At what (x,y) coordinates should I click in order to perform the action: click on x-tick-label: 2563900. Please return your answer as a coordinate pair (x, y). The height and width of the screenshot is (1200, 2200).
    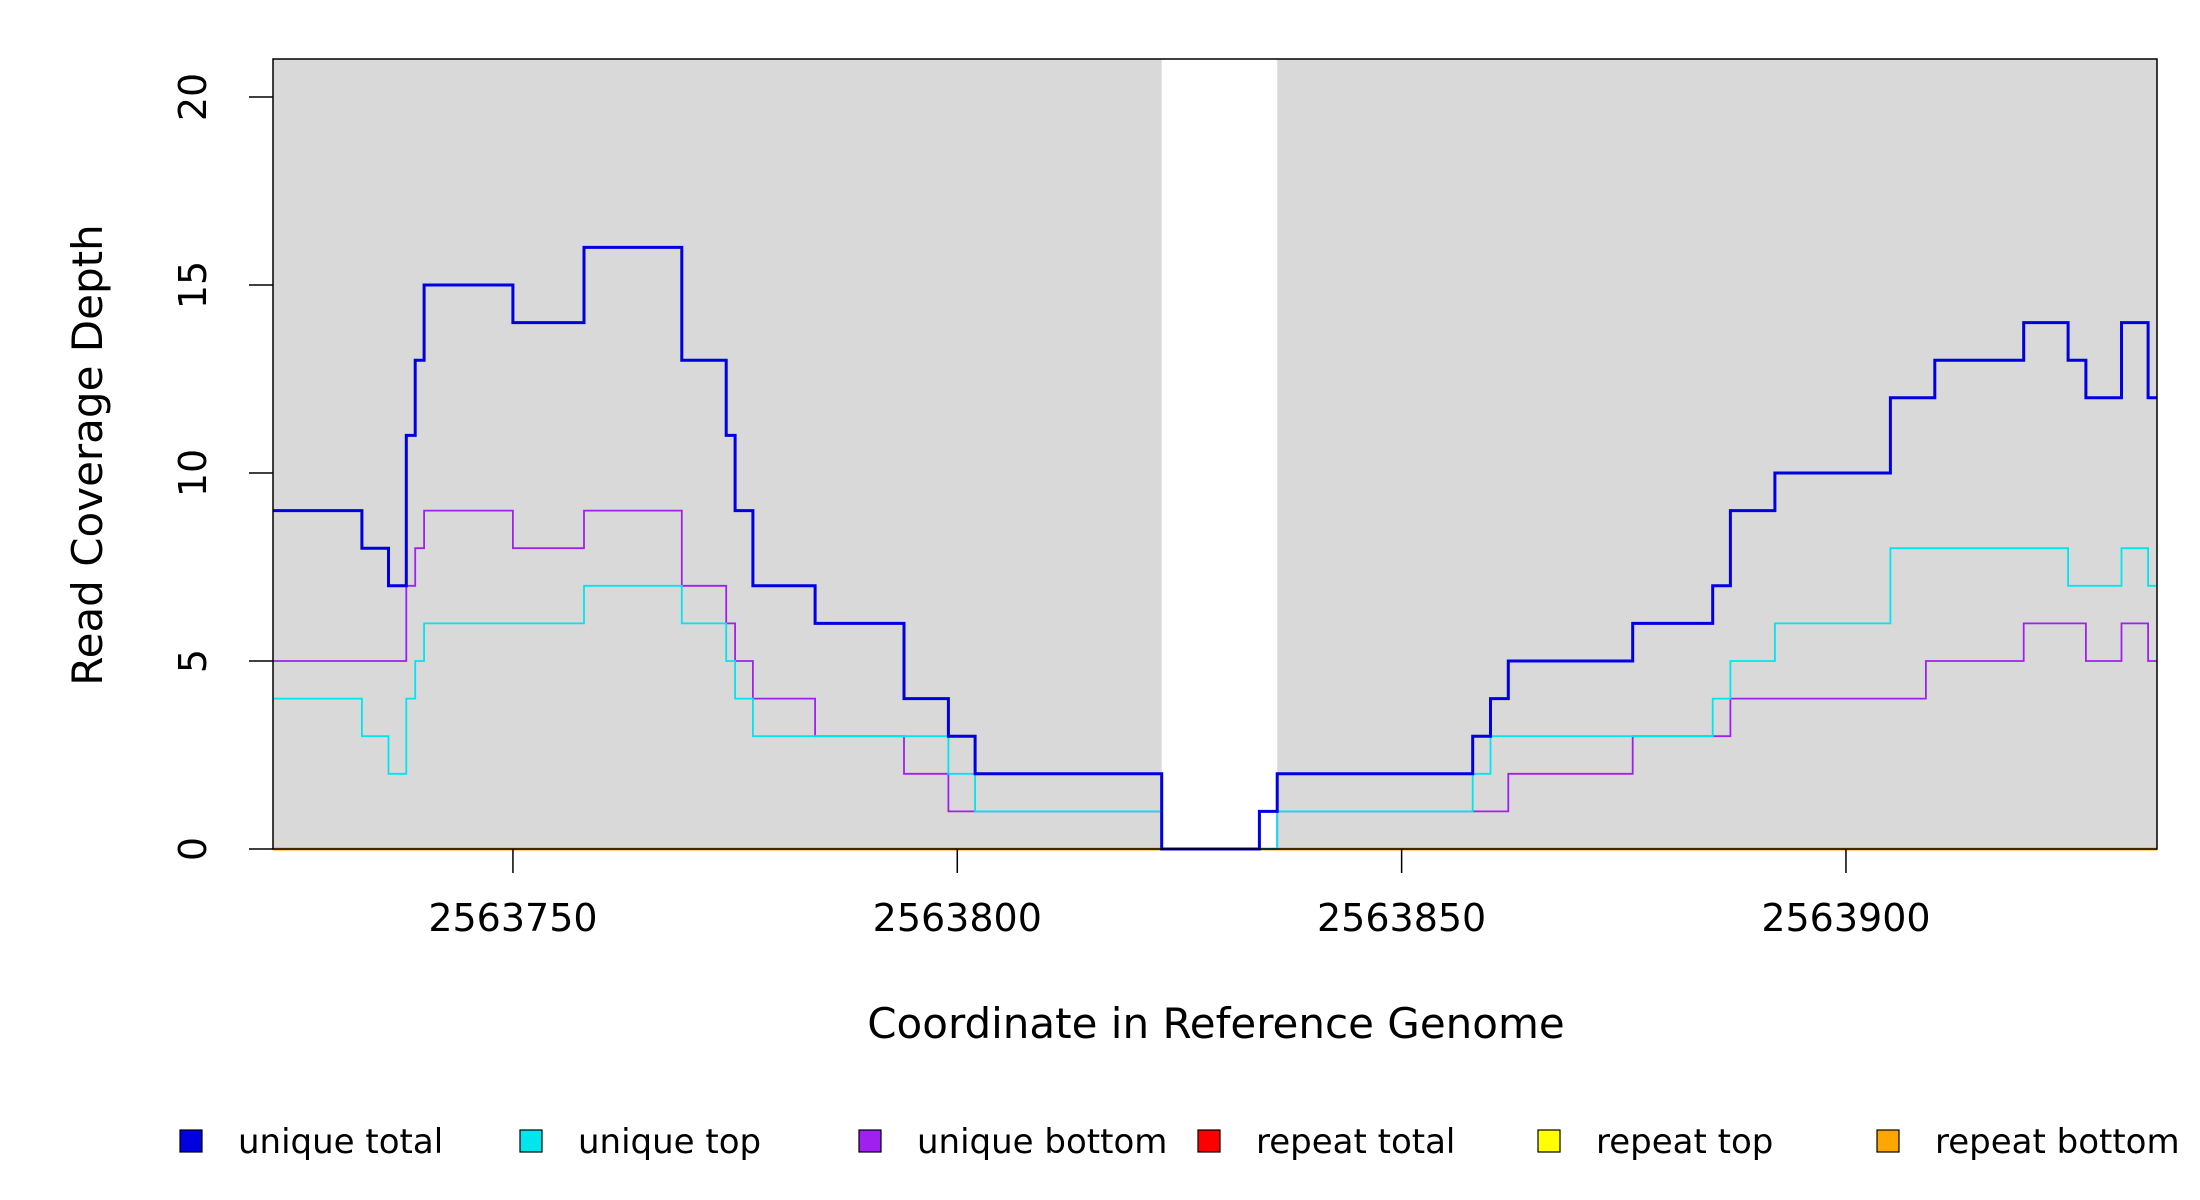
    Looking at the image, I should click on (1845, 918).